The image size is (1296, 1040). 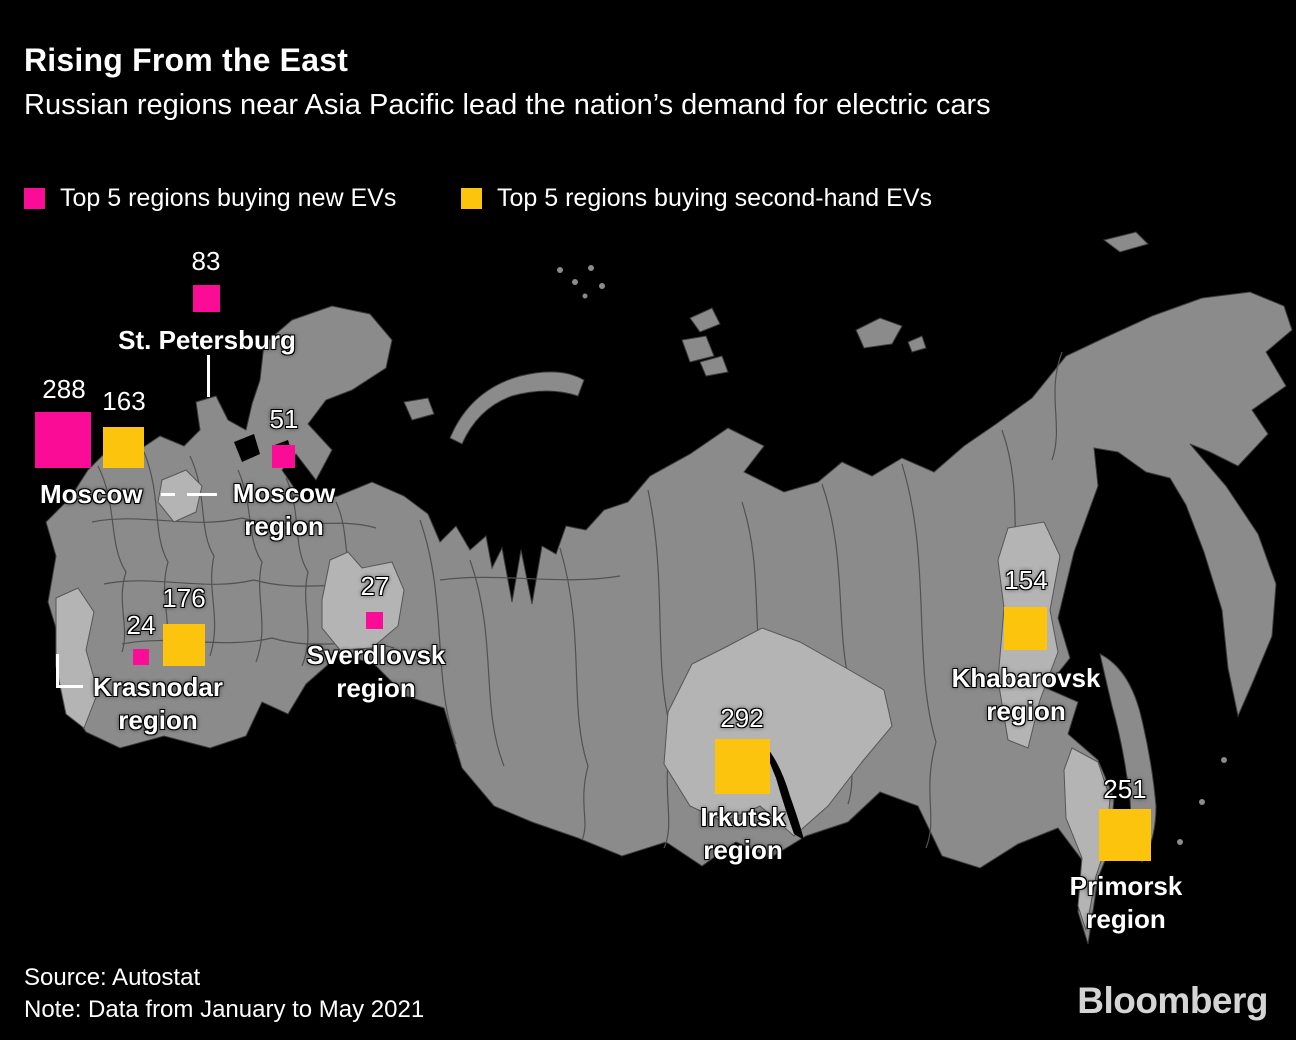 I want to click on marker-value-primorsk: 251, so click(x=1125, y=789).